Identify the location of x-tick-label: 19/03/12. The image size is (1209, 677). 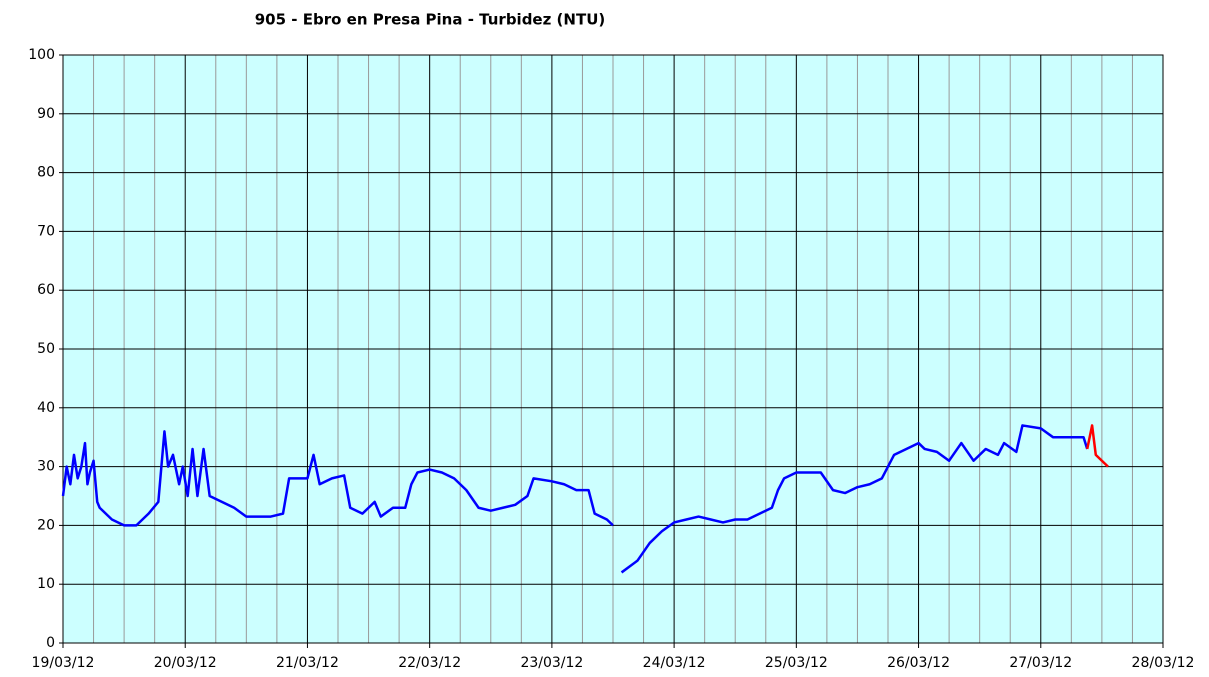
(63, 663).